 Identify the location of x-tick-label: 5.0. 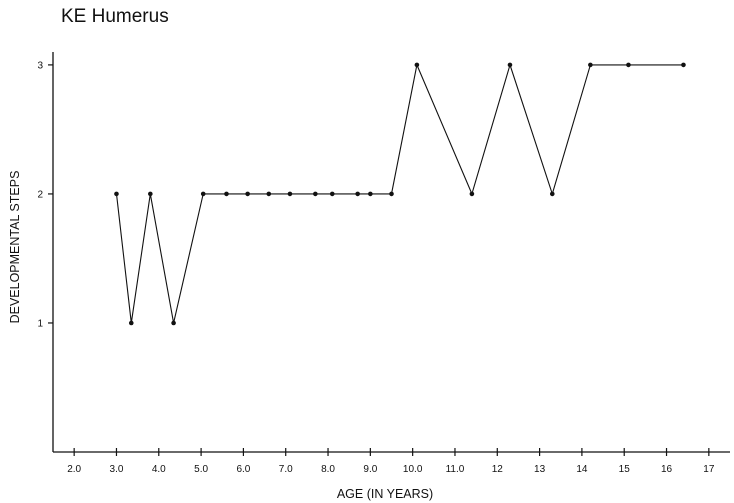
(201, 469).